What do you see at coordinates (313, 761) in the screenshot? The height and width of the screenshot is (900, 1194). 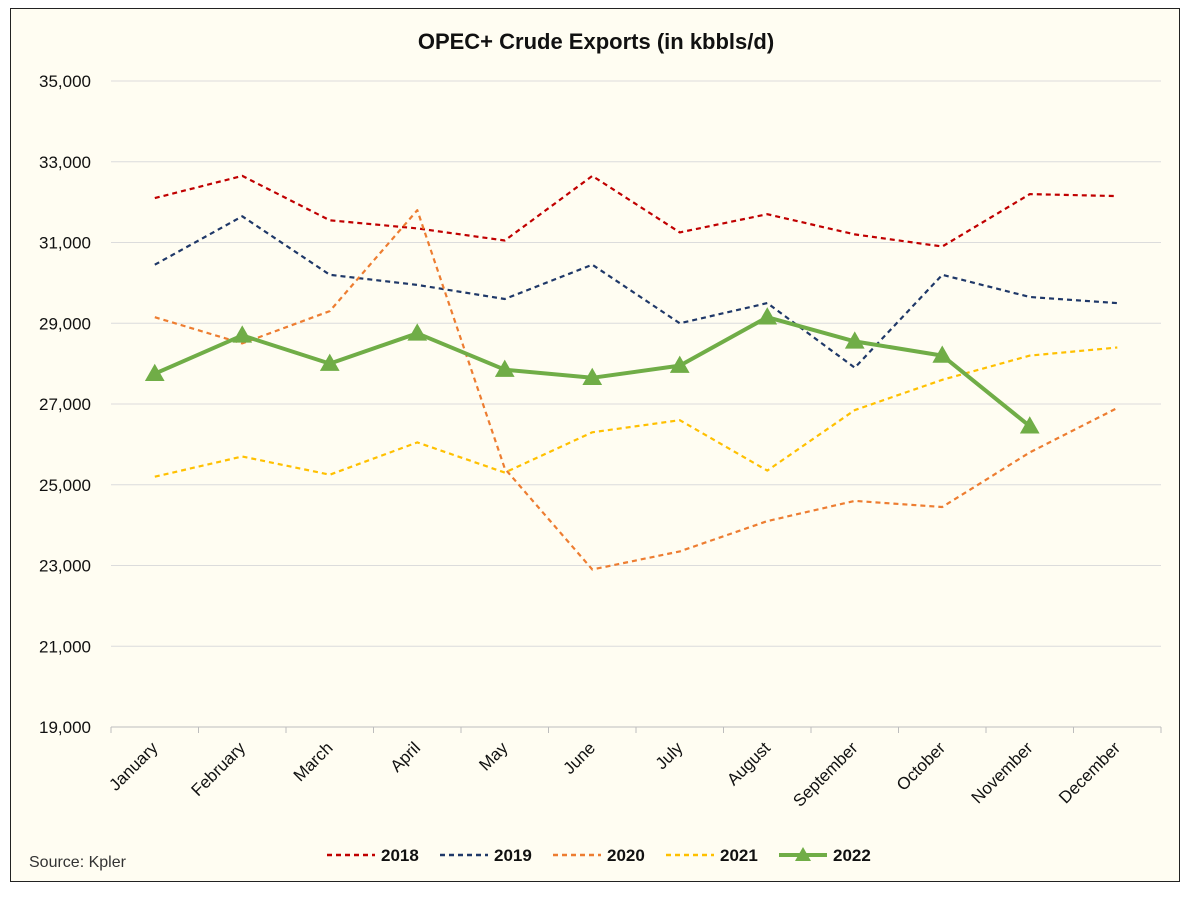 I see `x-tick-label: March` at bounding box center [313, 761].